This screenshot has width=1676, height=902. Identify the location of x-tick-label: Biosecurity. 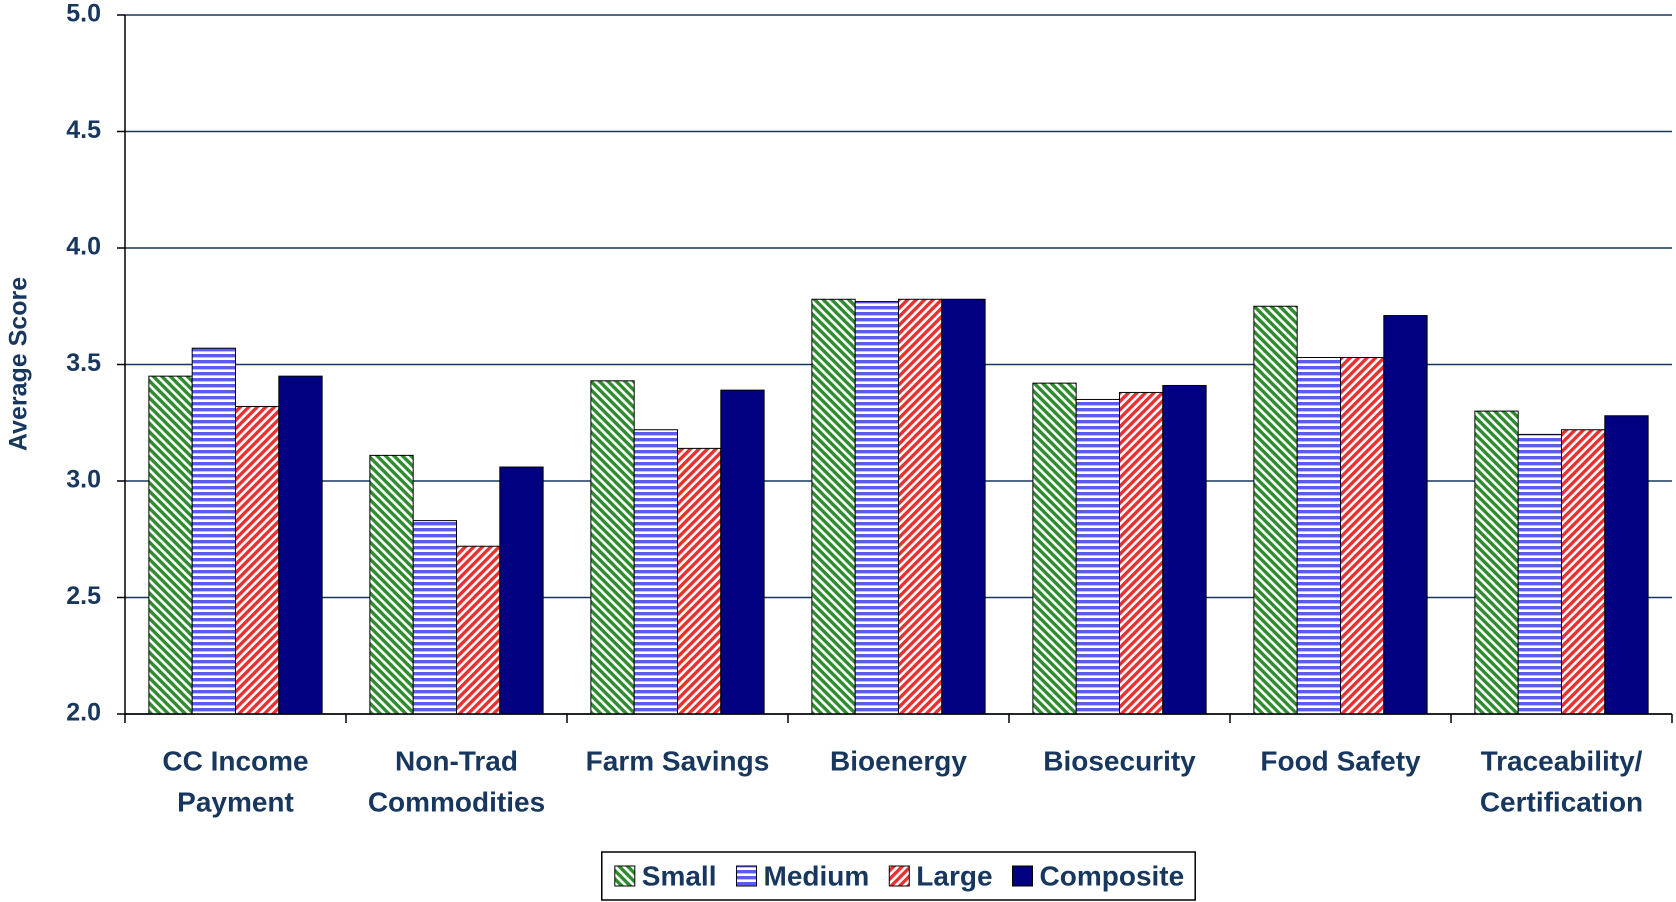
(1119, 760).